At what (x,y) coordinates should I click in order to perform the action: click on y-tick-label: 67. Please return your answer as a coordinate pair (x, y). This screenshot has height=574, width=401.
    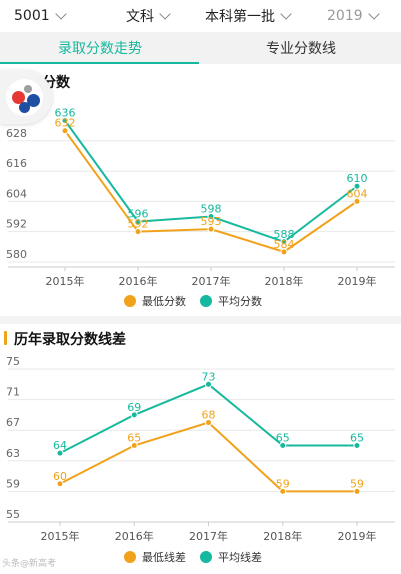
    Looking at the image, I should click on (13, 422).